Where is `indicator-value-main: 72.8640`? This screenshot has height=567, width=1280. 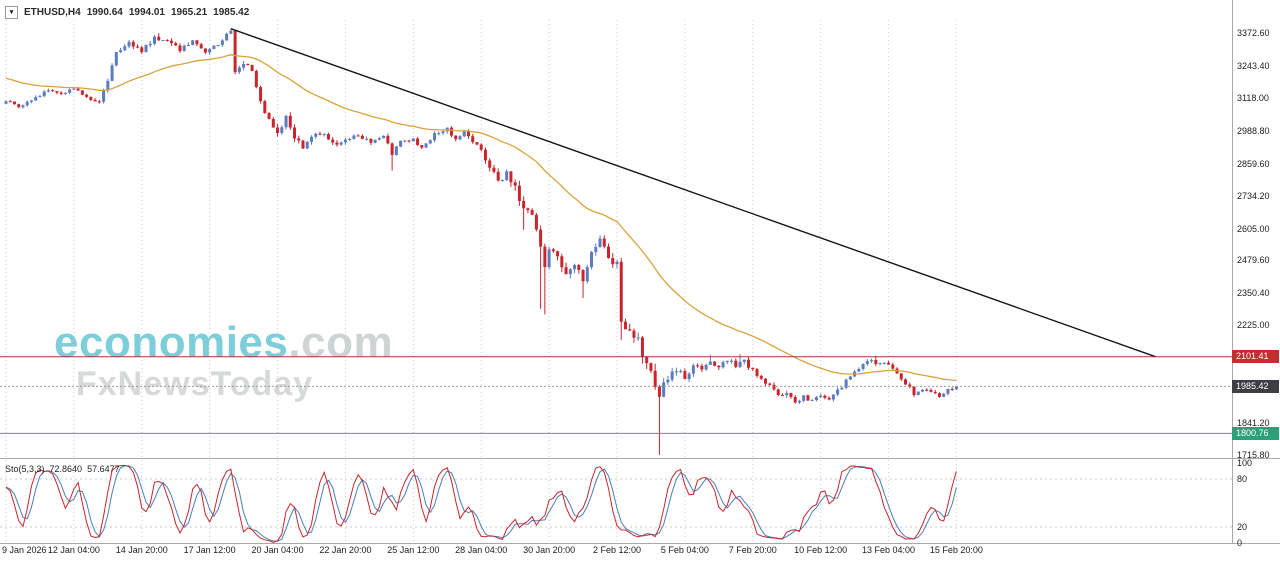 indicator-value-main: 72.8640 is located at coordinates (66, 469).